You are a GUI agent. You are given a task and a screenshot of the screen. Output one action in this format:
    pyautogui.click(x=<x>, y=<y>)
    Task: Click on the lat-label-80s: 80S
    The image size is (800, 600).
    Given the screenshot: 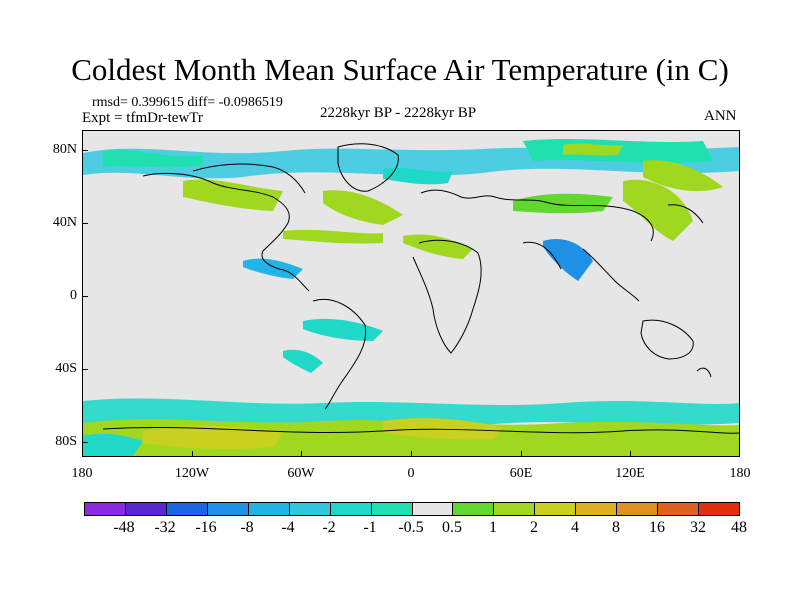 What is the action you would take?
    pyautogui.click(x=66, y=441)
    